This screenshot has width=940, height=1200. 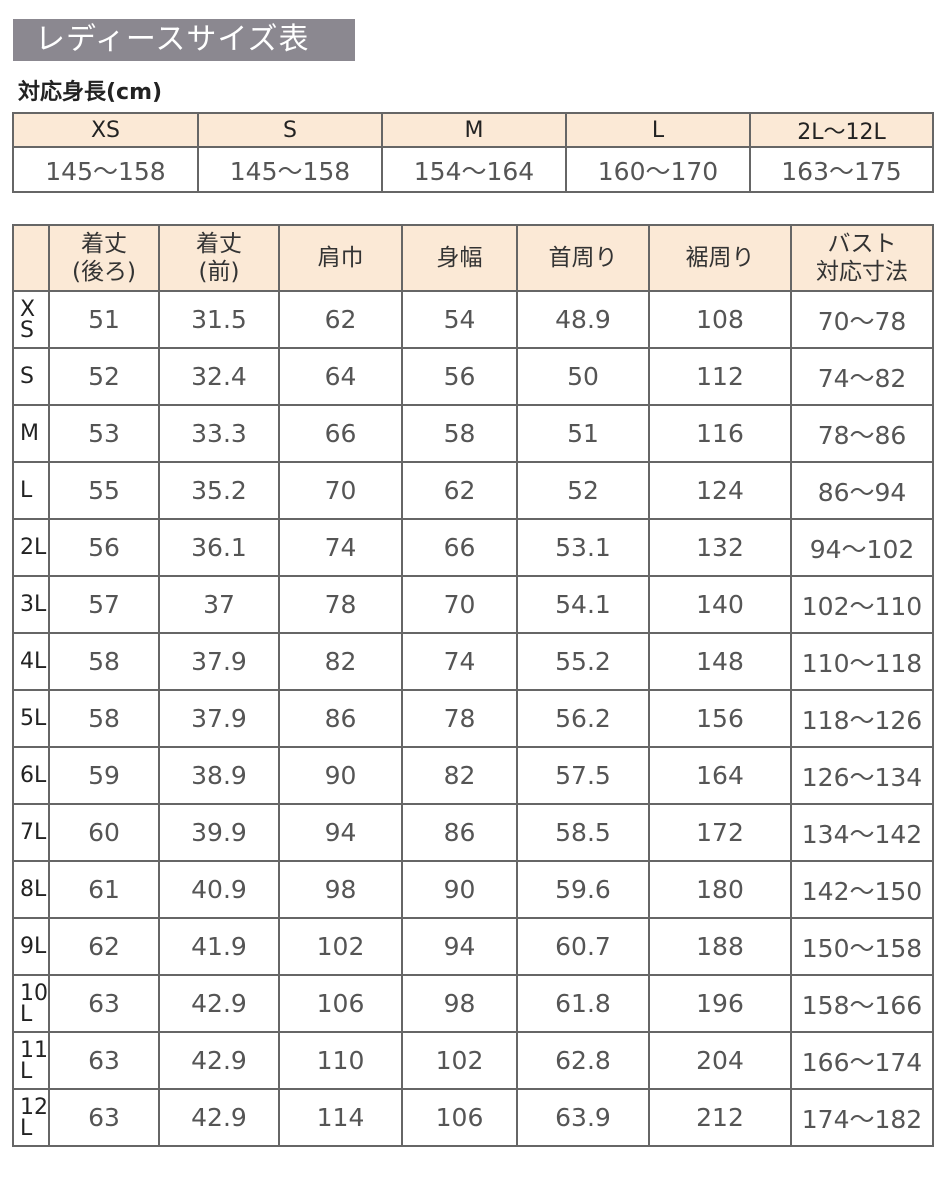 What do you see at coordinates (31, 946) in the screenshot?
I see `size-label: 9L` at bounding box center [31, 946].